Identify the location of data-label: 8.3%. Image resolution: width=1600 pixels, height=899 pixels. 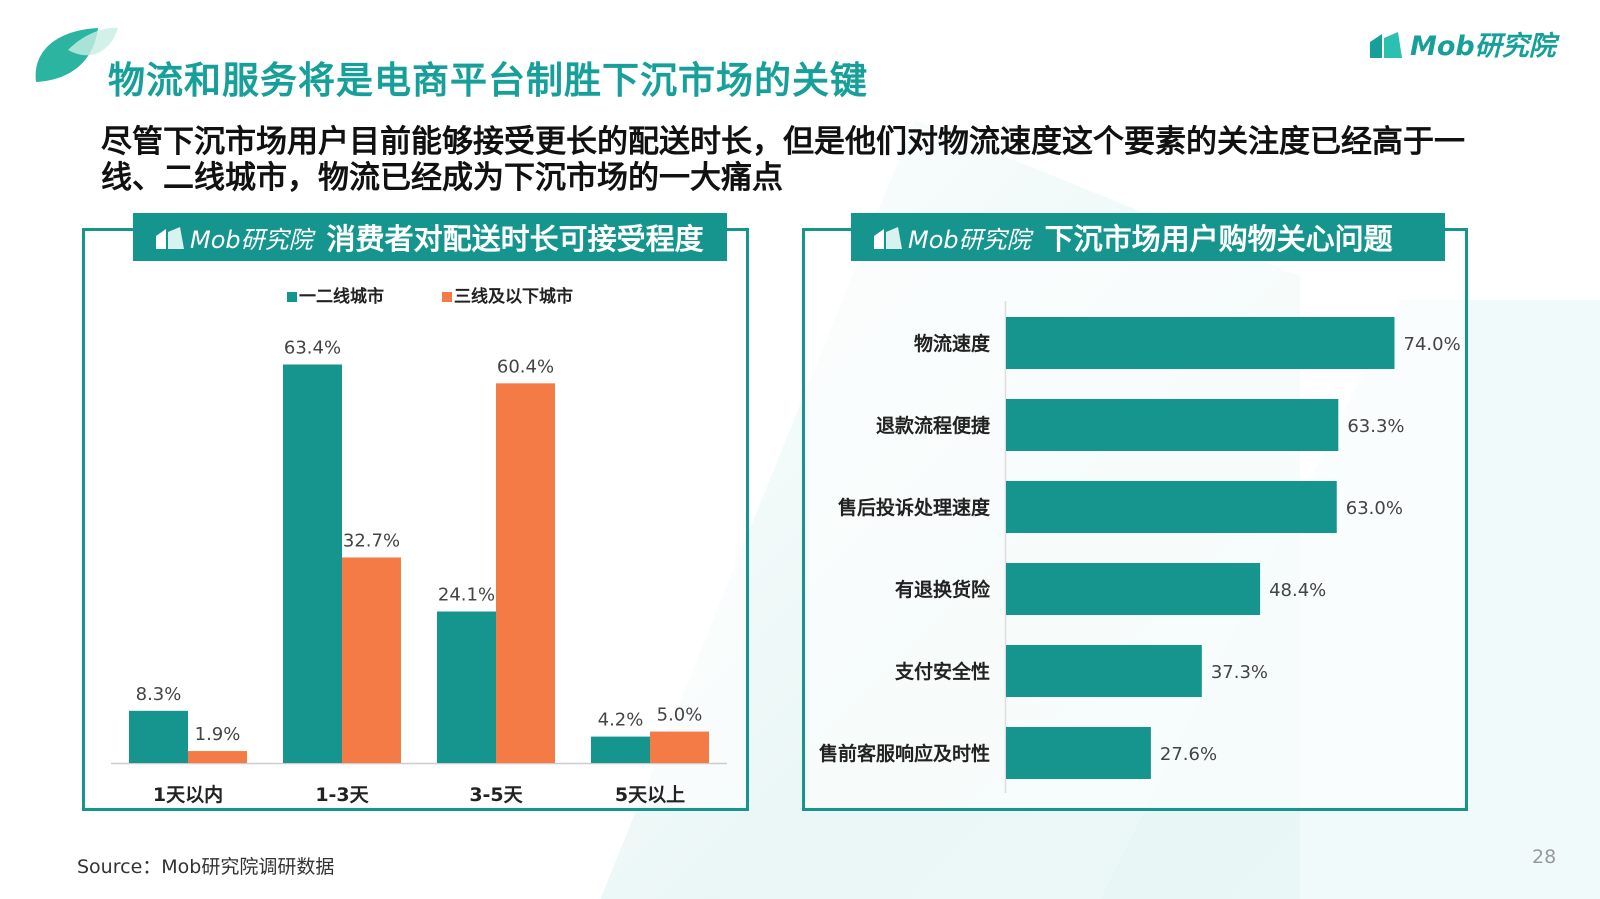
(159, 694).